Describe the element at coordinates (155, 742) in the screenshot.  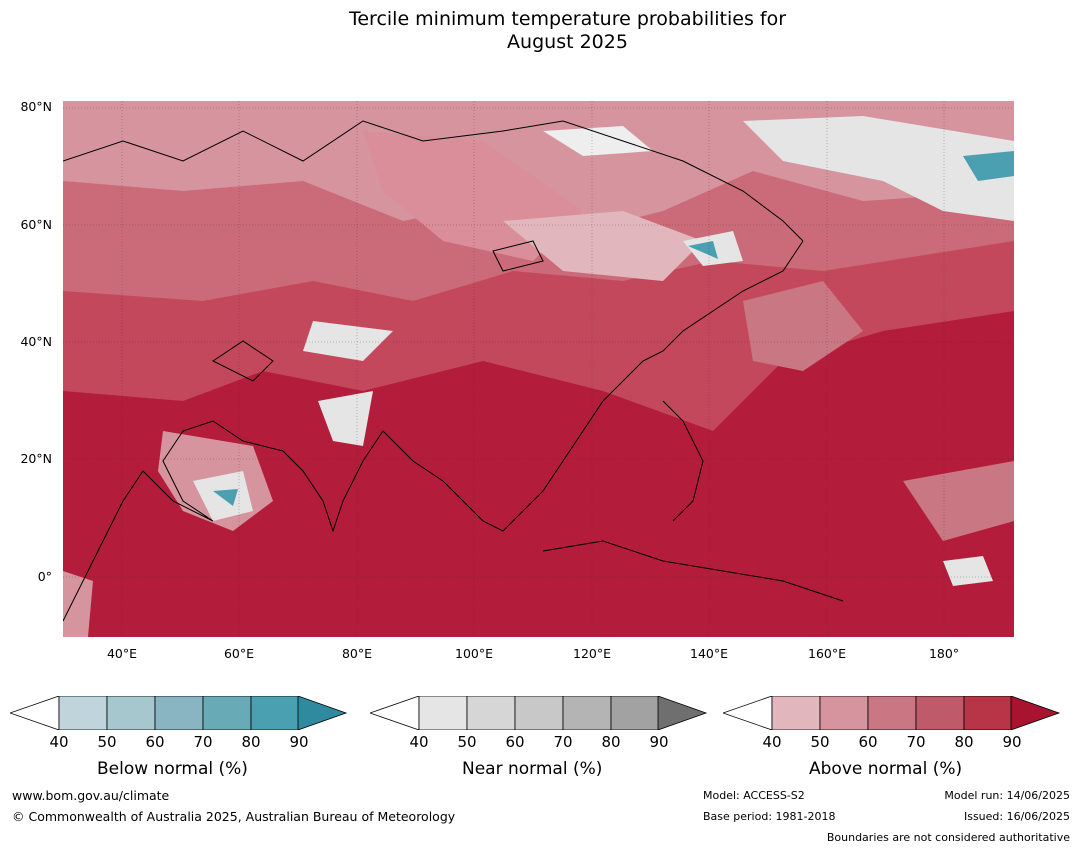
I see `colorbar-below-normal-tick: 60` at that location.